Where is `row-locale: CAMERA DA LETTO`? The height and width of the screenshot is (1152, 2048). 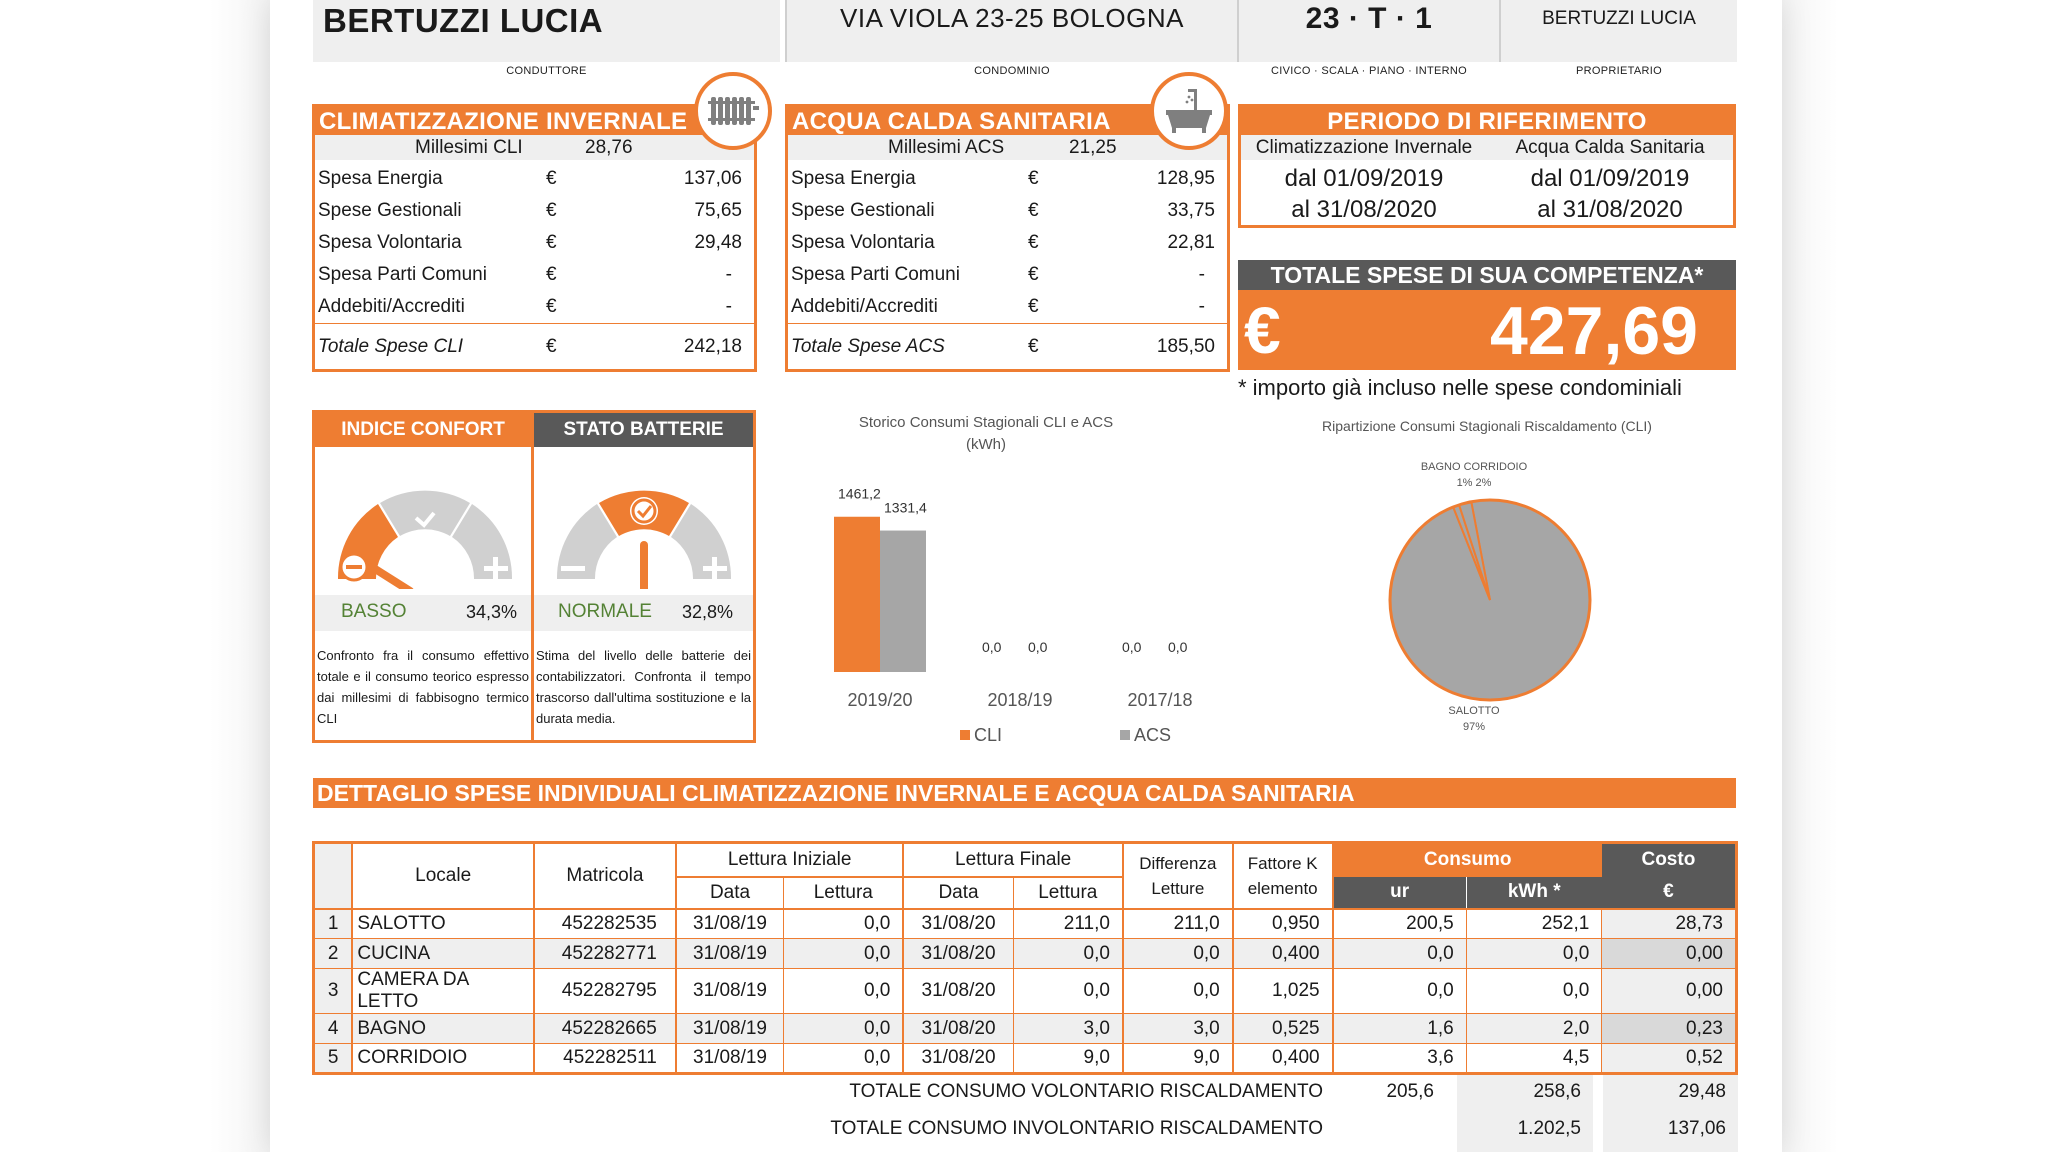 row-locale: CAMERA DA LETTO is located at coordinates (443, 991).